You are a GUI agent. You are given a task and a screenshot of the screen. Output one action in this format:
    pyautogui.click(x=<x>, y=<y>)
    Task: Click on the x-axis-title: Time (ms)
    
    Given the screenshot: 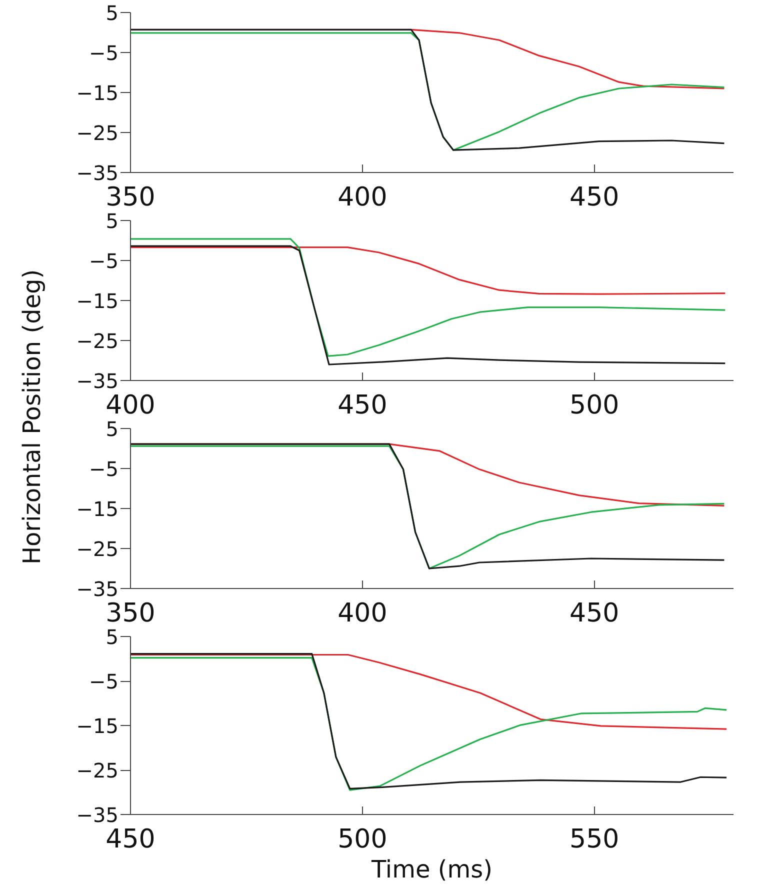 What is the action you would take?
    pyautogui.click(x=431, y=870)
    